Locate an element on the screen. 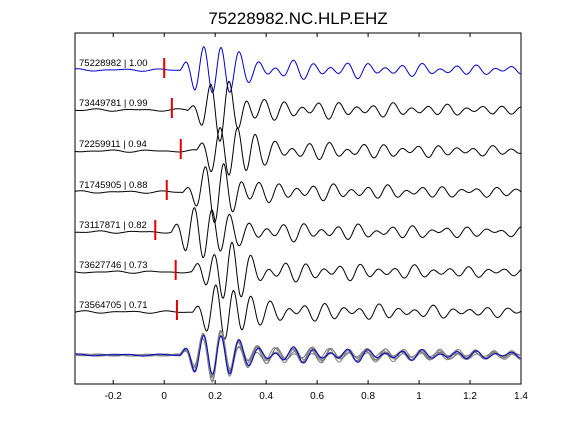 The image size is (576, 432). trace-label-73117871: 73117871 | 0.82 is located at coordinates (113, 225).